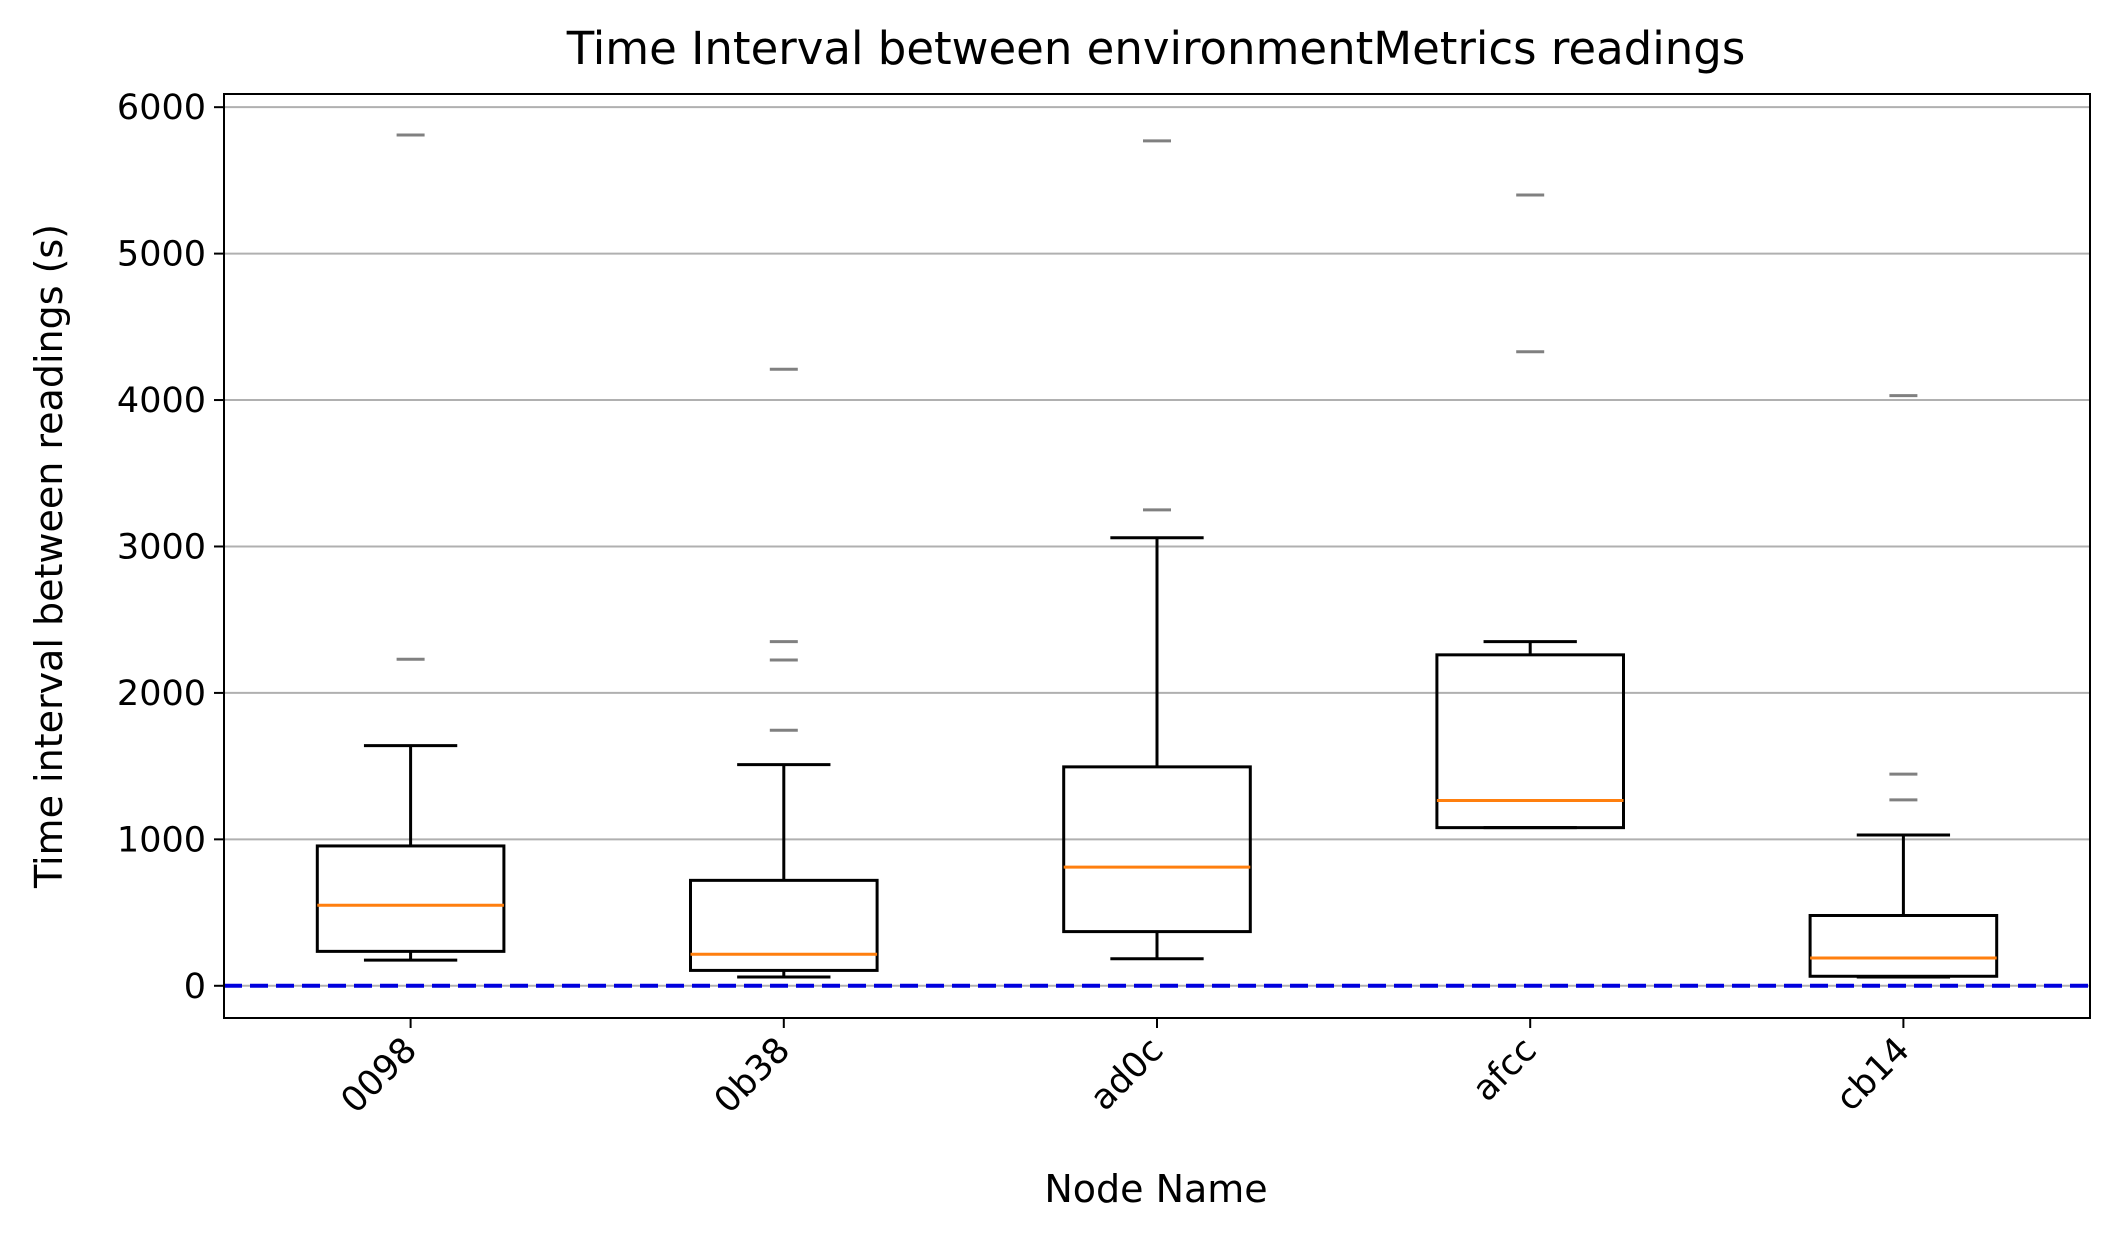  What do you see at coordinates (784, 673) in the screenshot?
I see `box-0b38` at bounding box center [784, 673].